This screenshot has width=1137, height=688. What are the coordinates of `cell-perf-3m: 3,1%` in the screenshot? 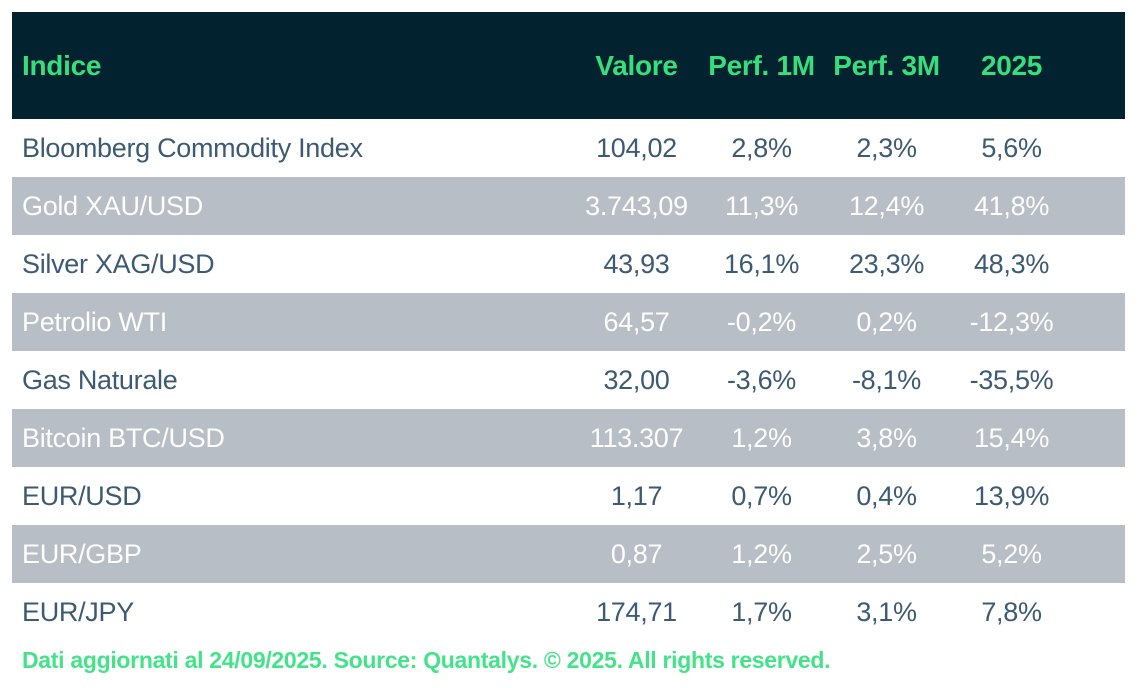 It's located at (886, 611).